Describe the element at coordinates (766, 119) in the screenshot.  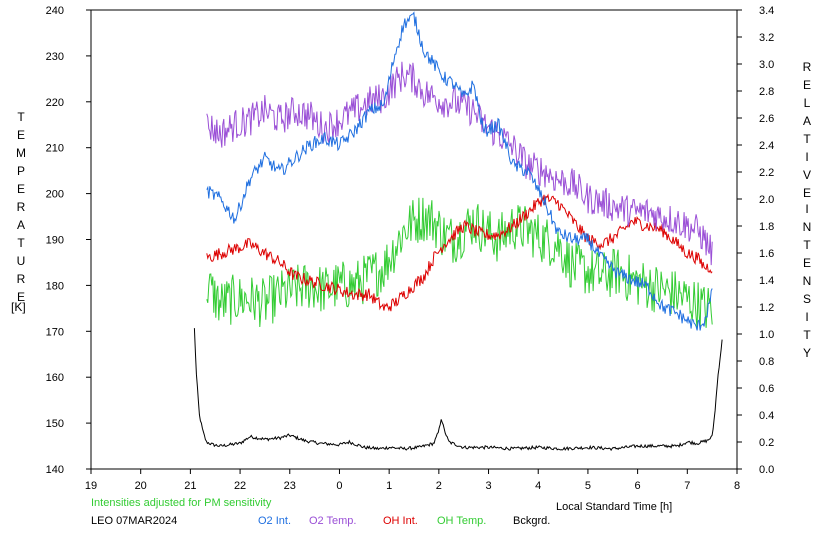
I see `right-tick-label: 2.6` at that location.